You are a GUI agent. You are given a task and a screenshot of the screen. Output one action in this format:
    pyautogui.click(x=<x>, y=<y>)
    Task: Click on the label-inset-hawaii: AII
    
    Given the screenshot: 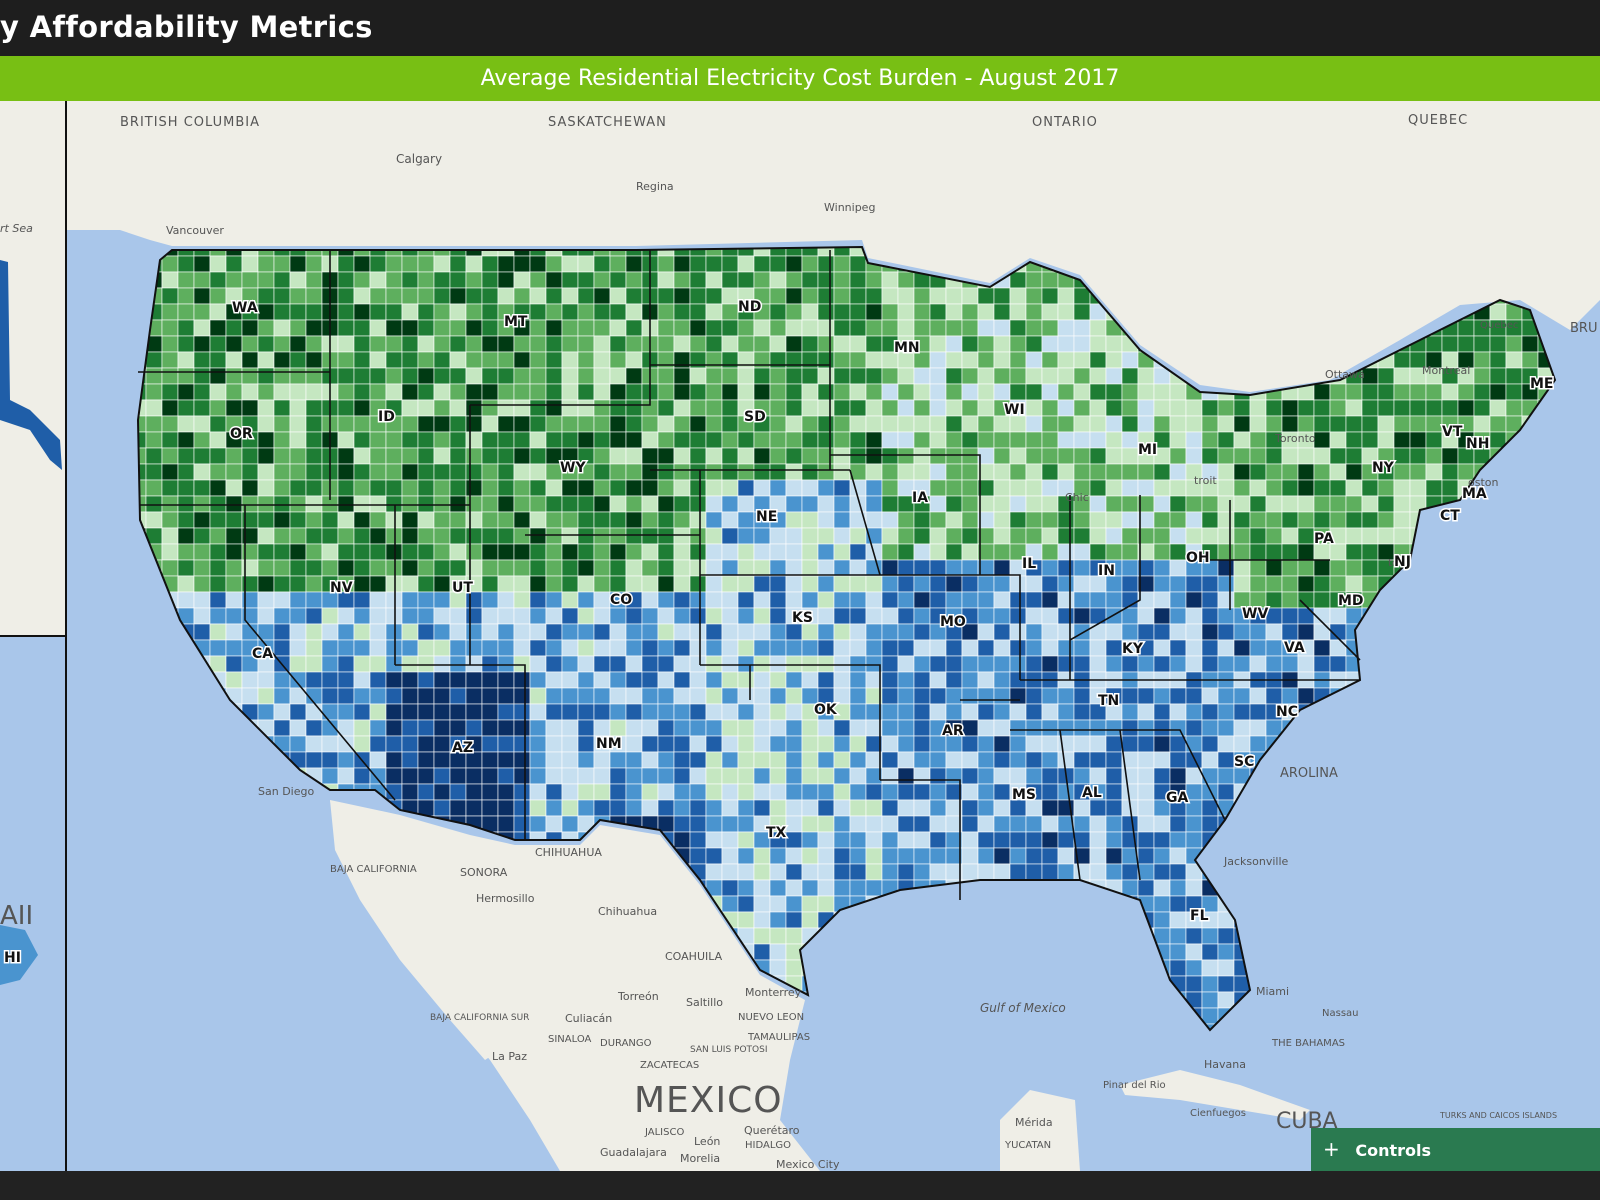 What is the action you would take?
    pyautogui.click(x=16, y=916)
    